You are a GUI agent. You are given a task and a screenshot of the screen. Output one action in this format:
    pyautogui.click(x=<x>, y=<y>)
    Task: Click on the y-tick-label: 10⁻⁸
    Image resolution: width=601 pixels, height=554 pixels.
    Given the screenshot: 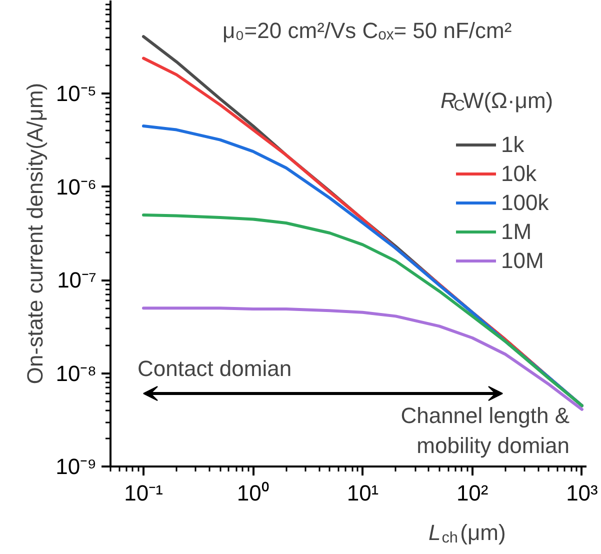 What is the action you would take?
    pyautogui.click(x=76, y=373)
    